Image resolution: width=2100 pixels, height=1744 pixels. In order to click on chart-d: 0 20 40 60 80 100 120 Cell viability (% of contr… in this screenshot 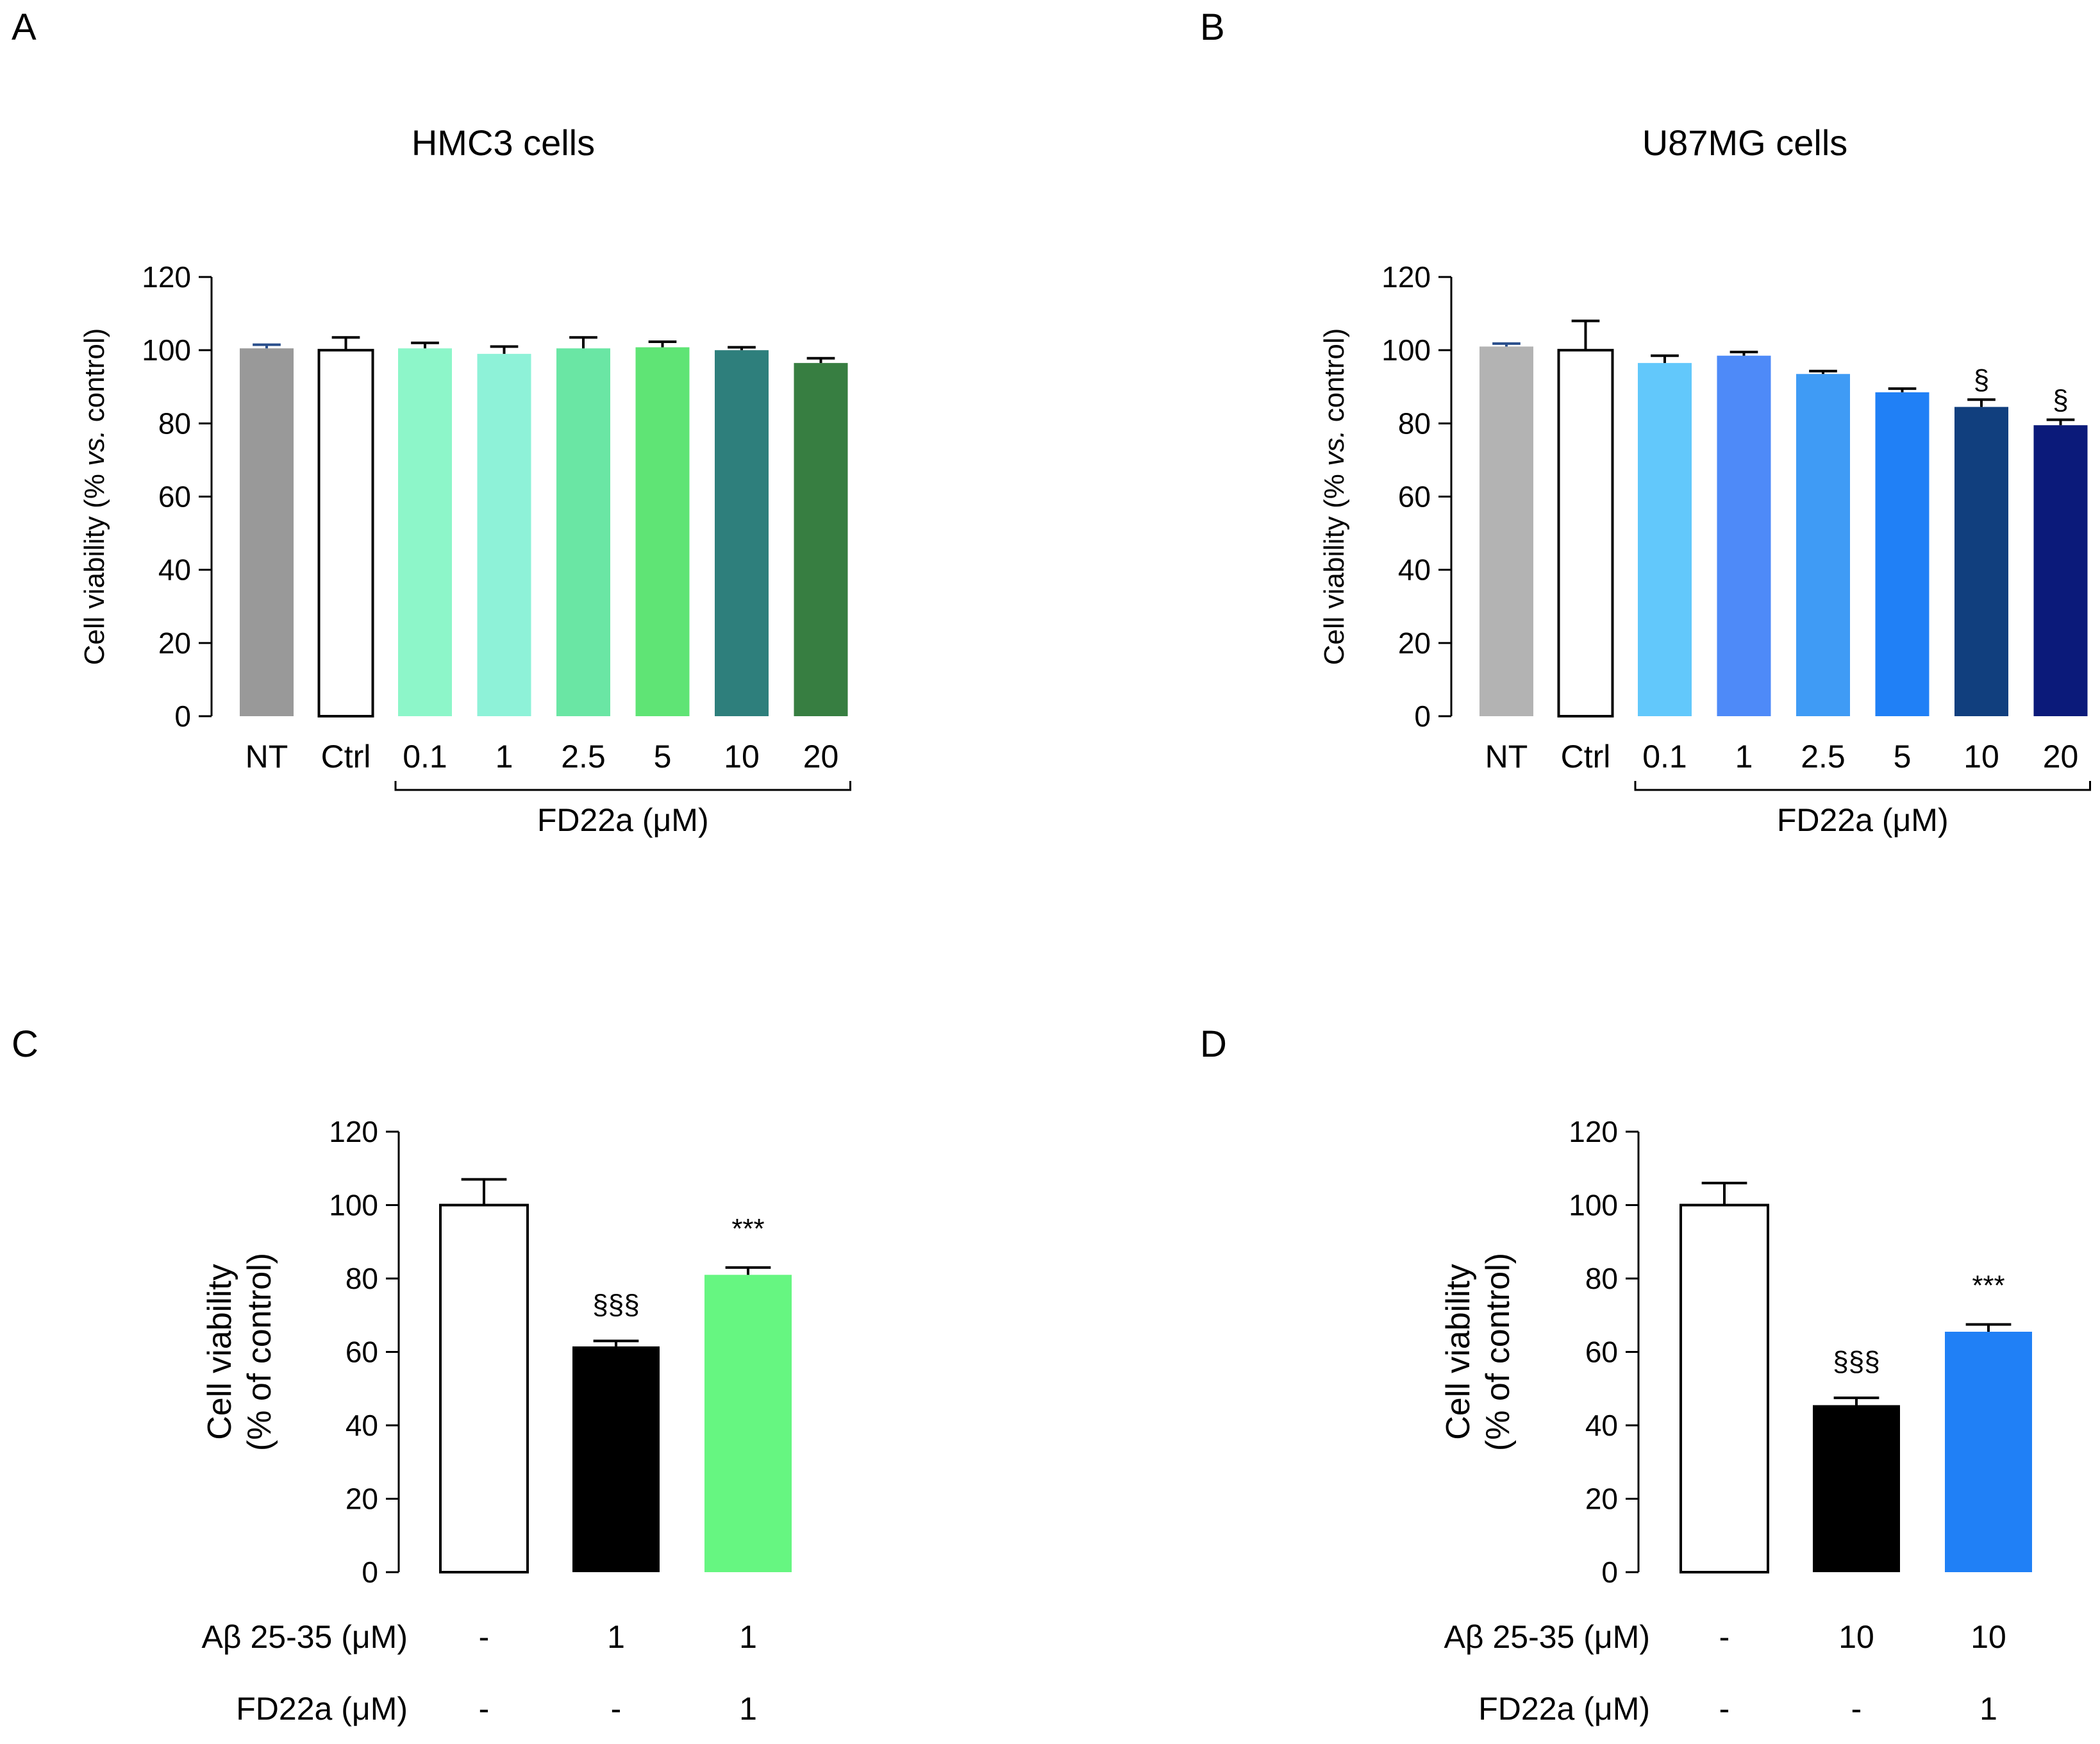, I will do `click(1736, 1421)`.